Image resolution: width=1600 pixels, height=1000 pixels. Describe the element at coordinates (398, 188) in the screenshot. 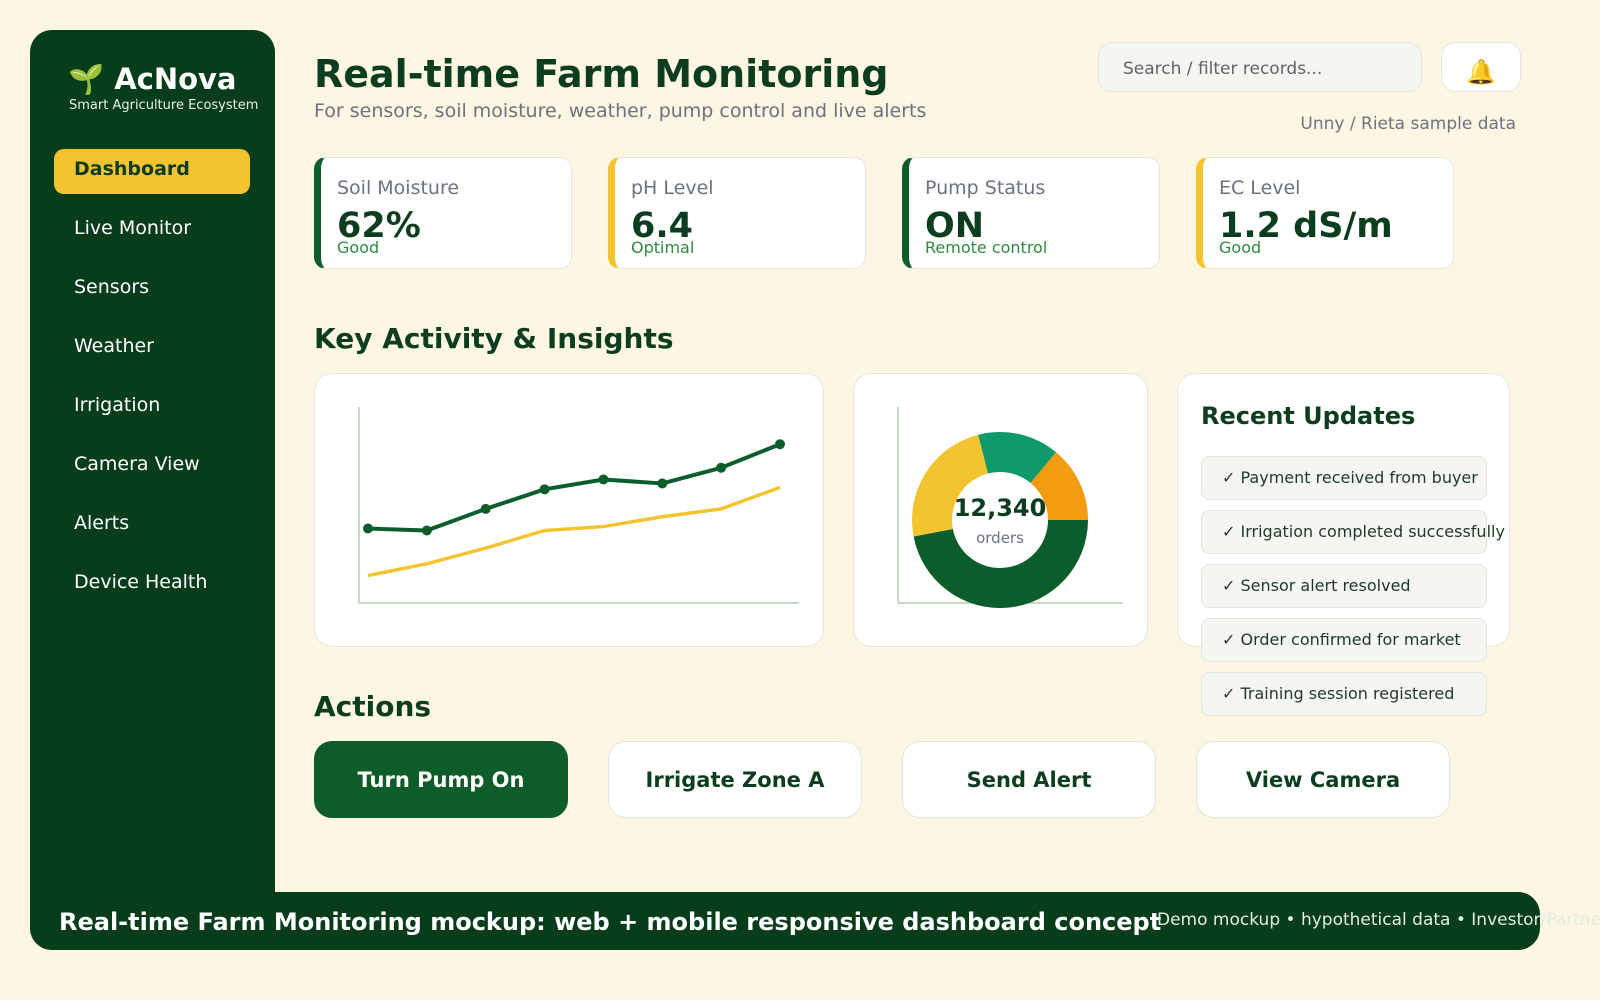

I see `kpi-label: Soil Moisture` at that location.